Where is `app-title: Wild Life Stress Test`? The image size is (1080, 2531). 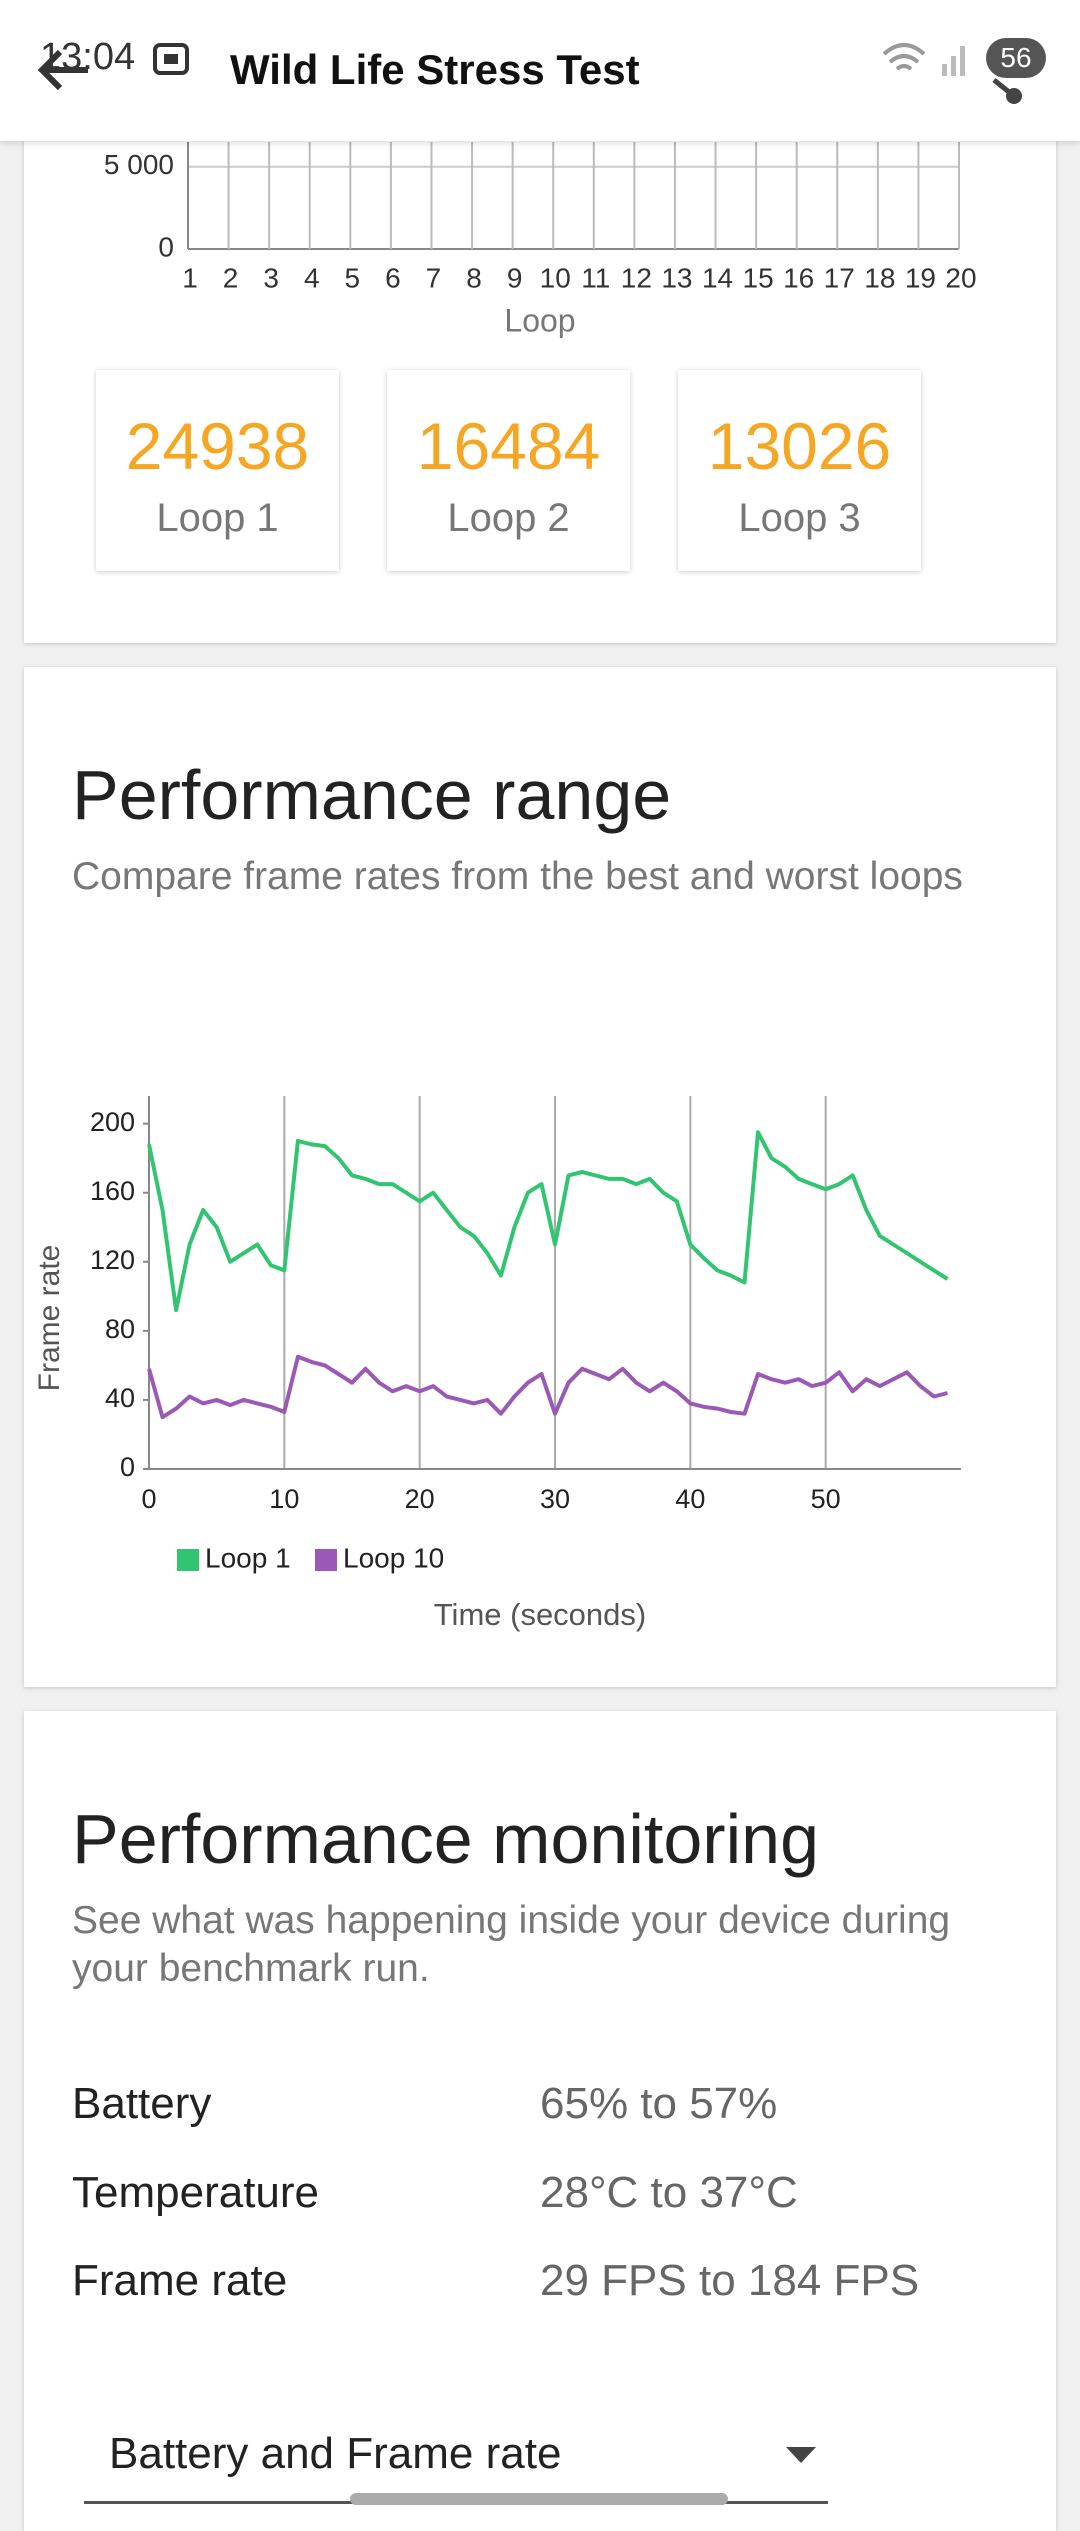 app-title: Wild Life Stress Test is located at coordinates (435, 69).